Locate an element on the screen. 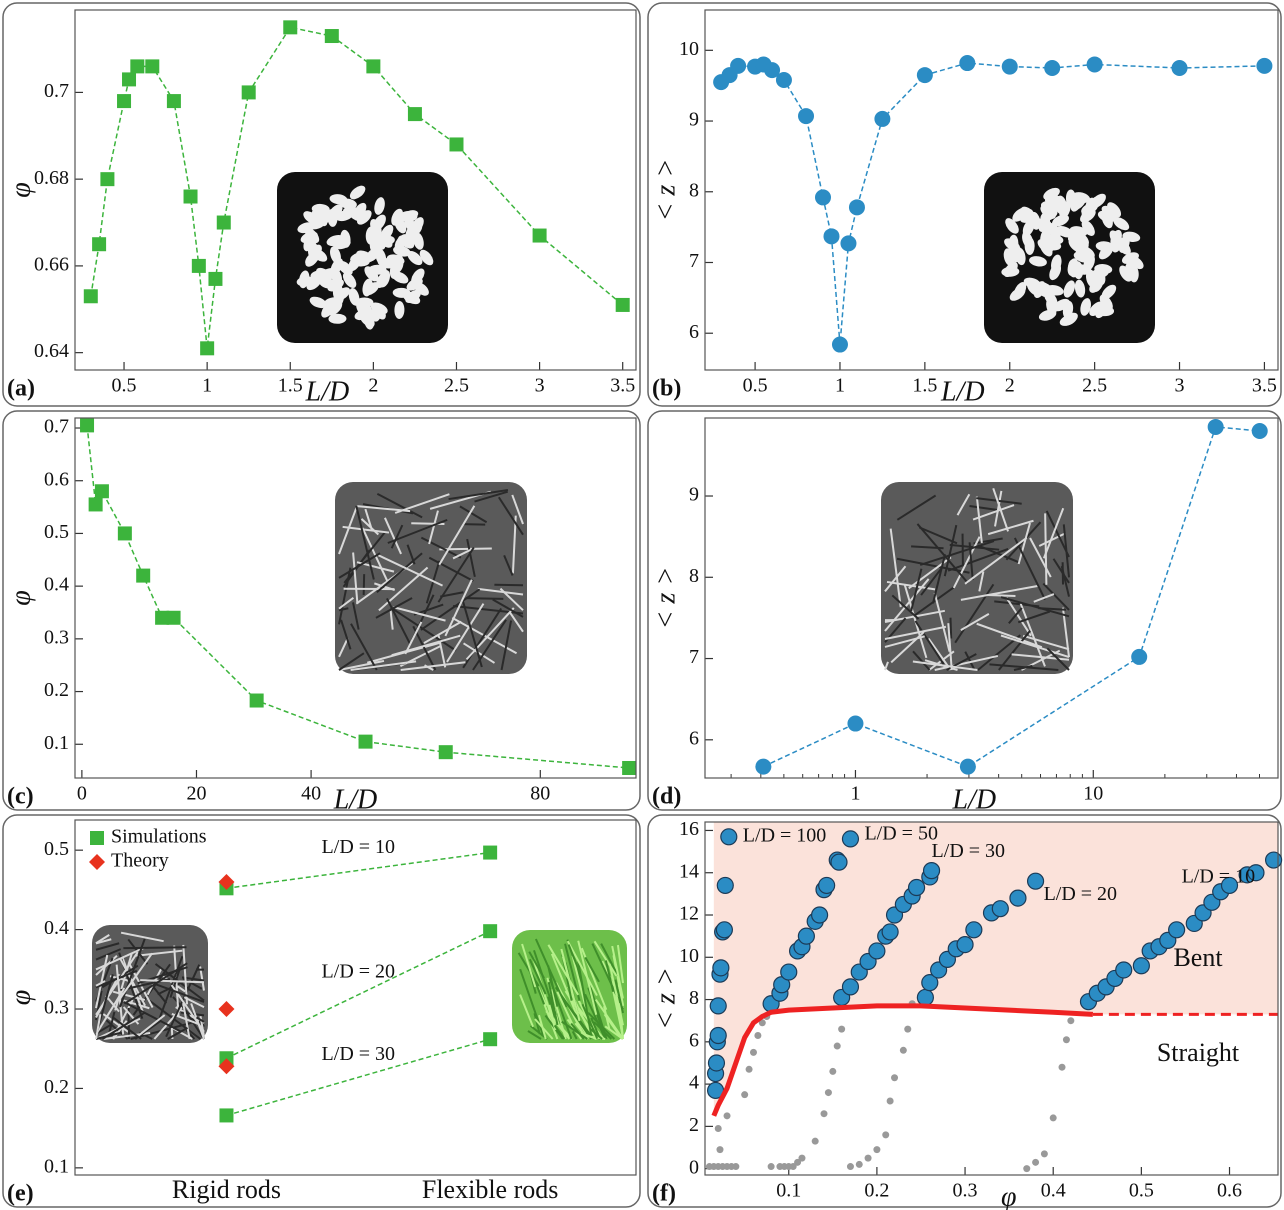 This screenshot has height=1210, width=1284. y-tick-label: 8 is located at coordinates (694, 998).